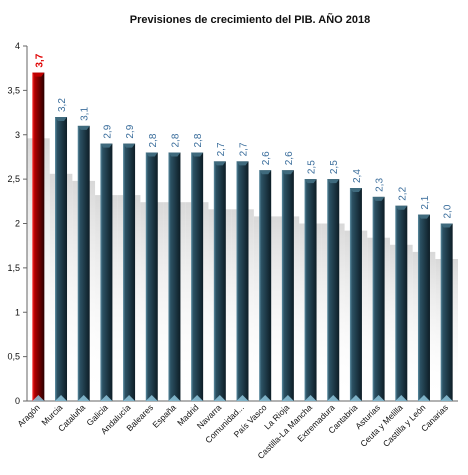 Image resolution: width=468 pixels, height=475 pixels. What do you see at coordinates (17, 224) in the screenshot?
I see `y-tick-label: 2` at bounding box center [17, 224].